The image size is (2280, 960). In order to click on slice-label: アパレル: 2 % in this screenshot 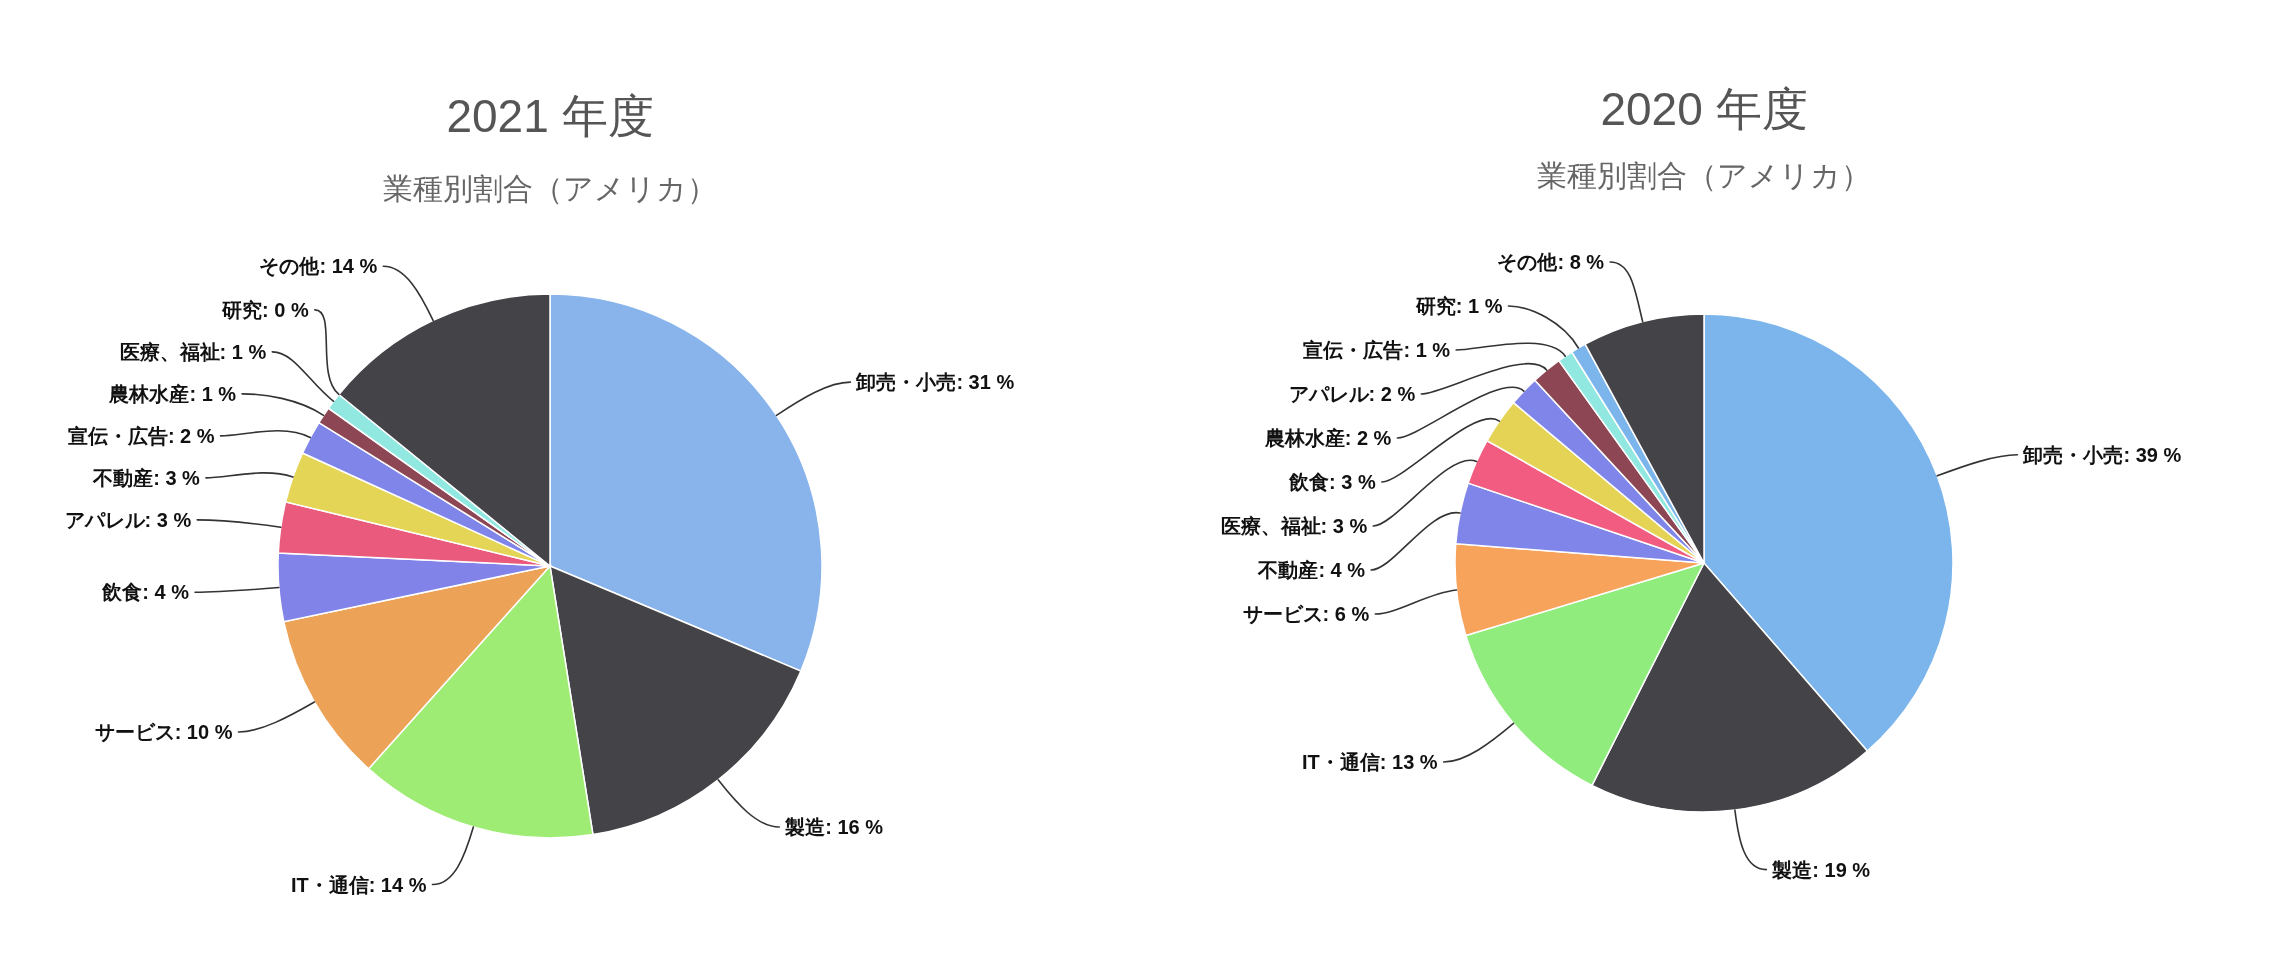, I will do `click(1352, 394)`.